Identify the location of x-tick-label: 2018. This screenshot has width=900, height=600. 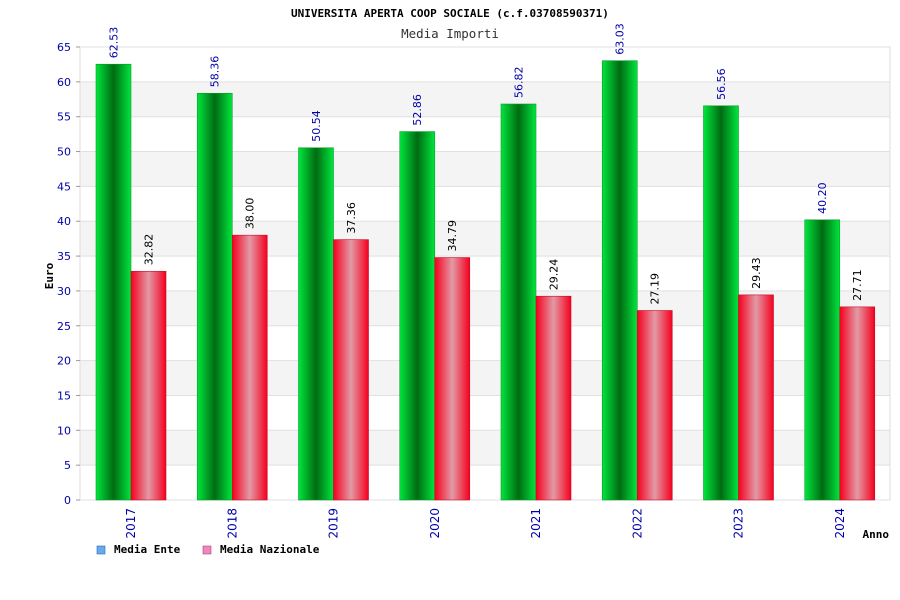
(232, 523).